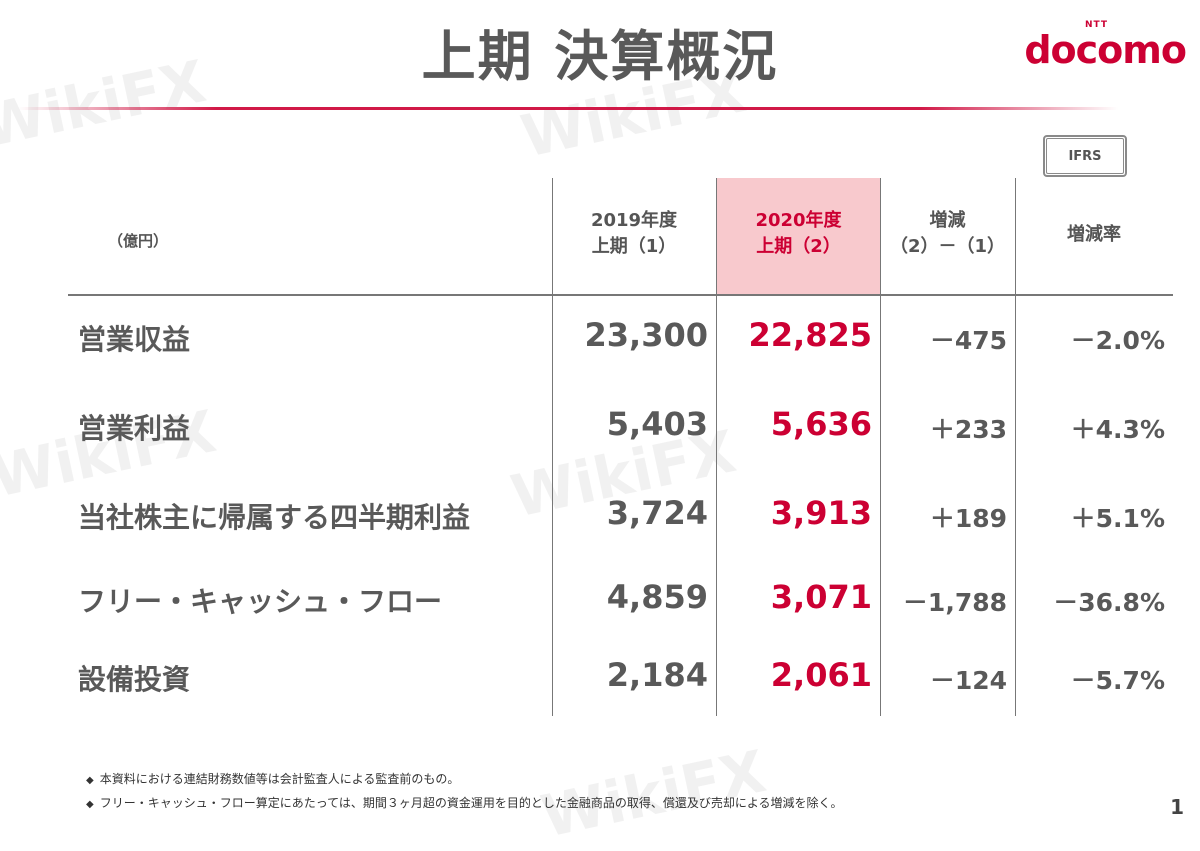  Describe the element at coordinates (646, 335) in the screenshot. I see `value-fy2019: 23,300` at that location.